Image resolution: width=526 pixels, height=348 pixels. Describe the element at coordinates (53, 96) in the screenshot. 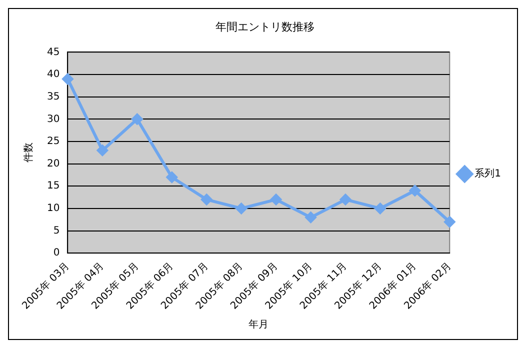

I see `y-tick-label: 35` at that location.